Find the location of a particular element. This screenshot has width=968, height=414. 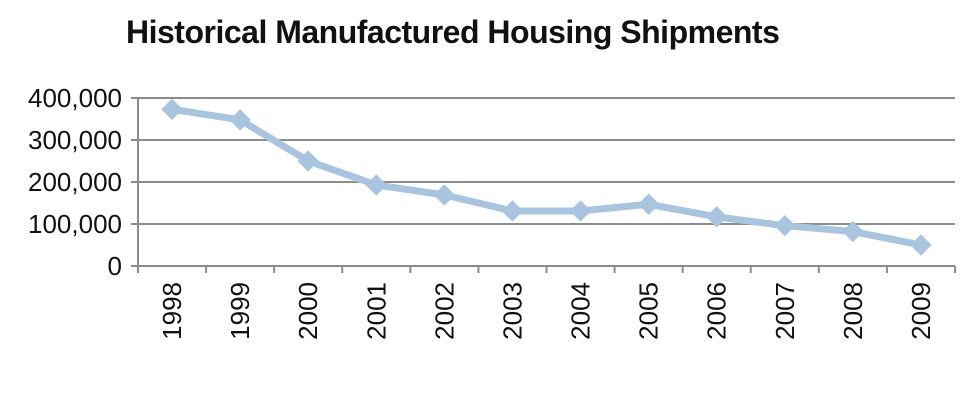

data-point-2000 is located at coordinates (308, 161).